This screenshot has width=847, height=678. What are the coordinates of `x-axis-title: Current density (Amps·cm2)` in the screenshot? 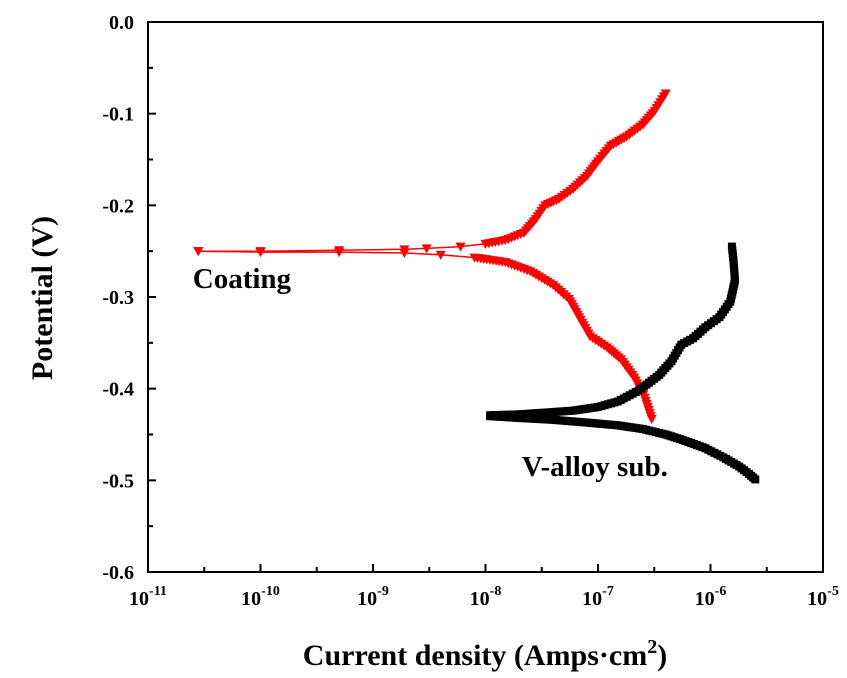 It's located at (485, 654).